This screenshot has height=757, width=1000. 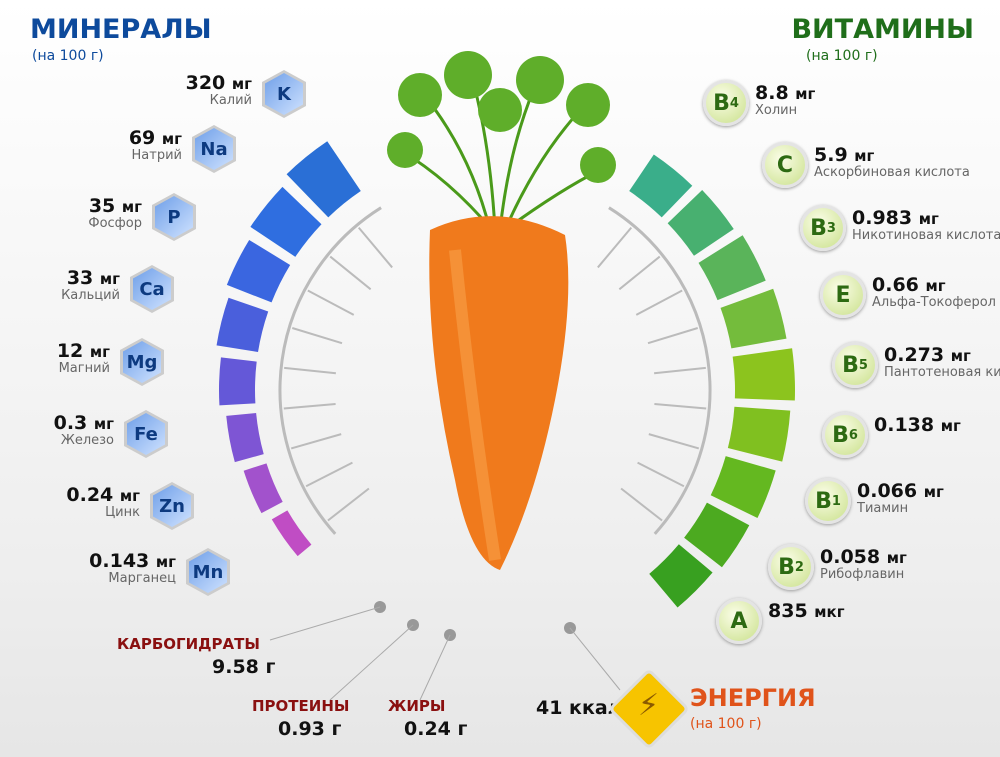 What do you see at coordinates (310, 729) in the screenshot?
I see `protein-value: 0.93 г` at bounding box center [310, 729].